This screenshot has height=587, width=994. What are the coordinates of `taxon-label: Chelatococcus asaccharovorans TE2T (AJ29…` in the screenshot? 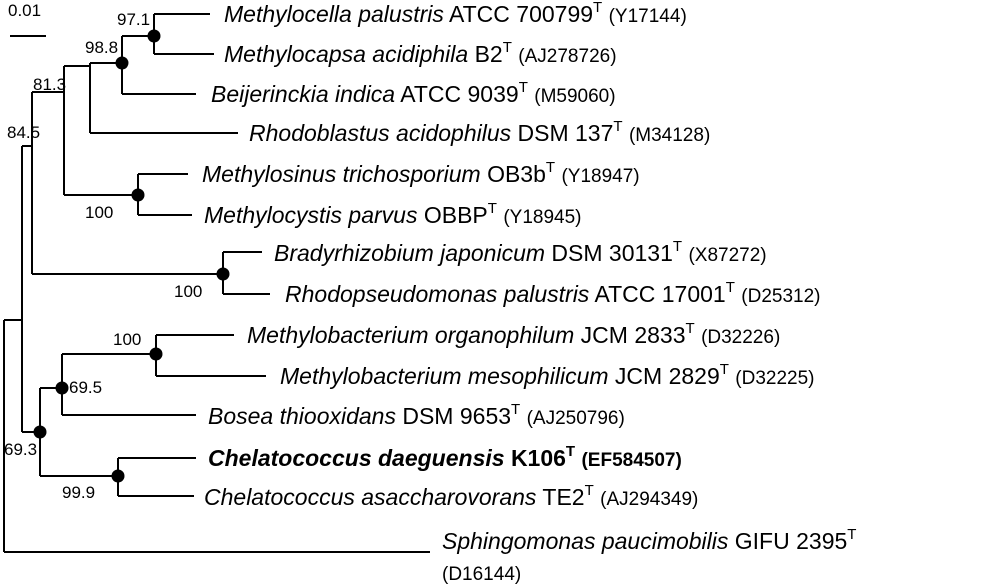 It's located at (451, 496).